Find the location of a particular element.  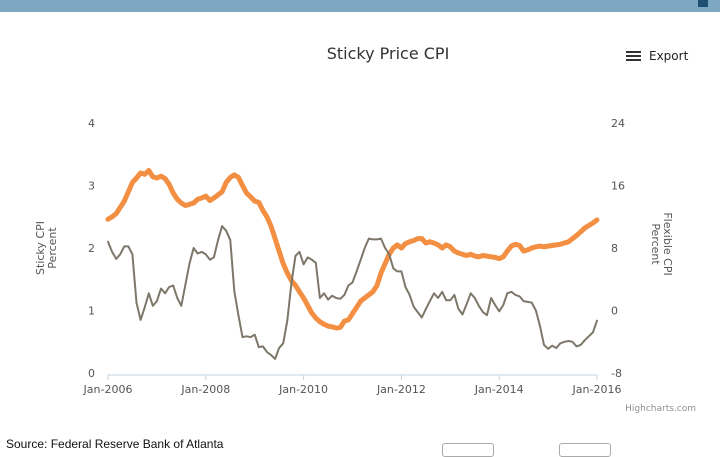

y-left-axis-title-line: Sticky CPI is located at coordinates (40, 248).